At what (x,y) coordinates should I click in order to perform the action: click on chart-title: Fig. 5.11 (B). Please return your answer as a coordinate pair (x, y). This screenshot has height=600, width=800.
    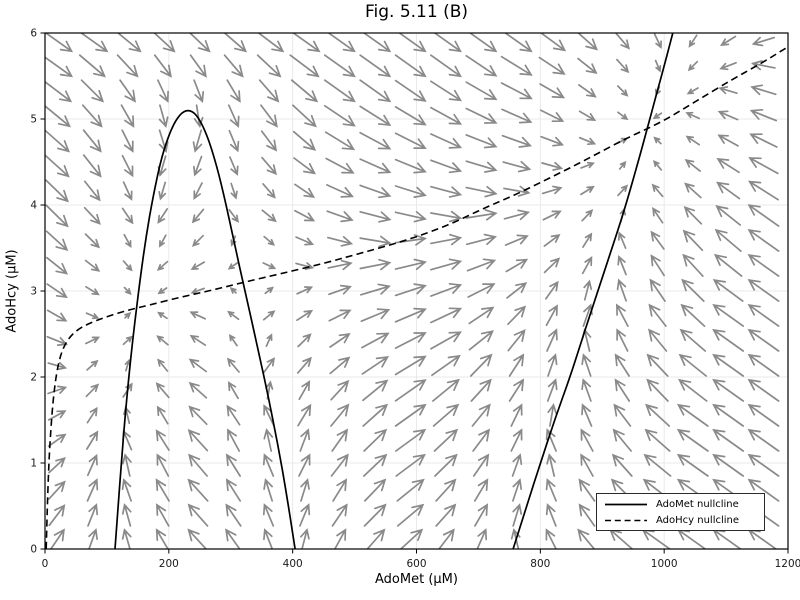
    Looking at the image, I should click on (416, 12).